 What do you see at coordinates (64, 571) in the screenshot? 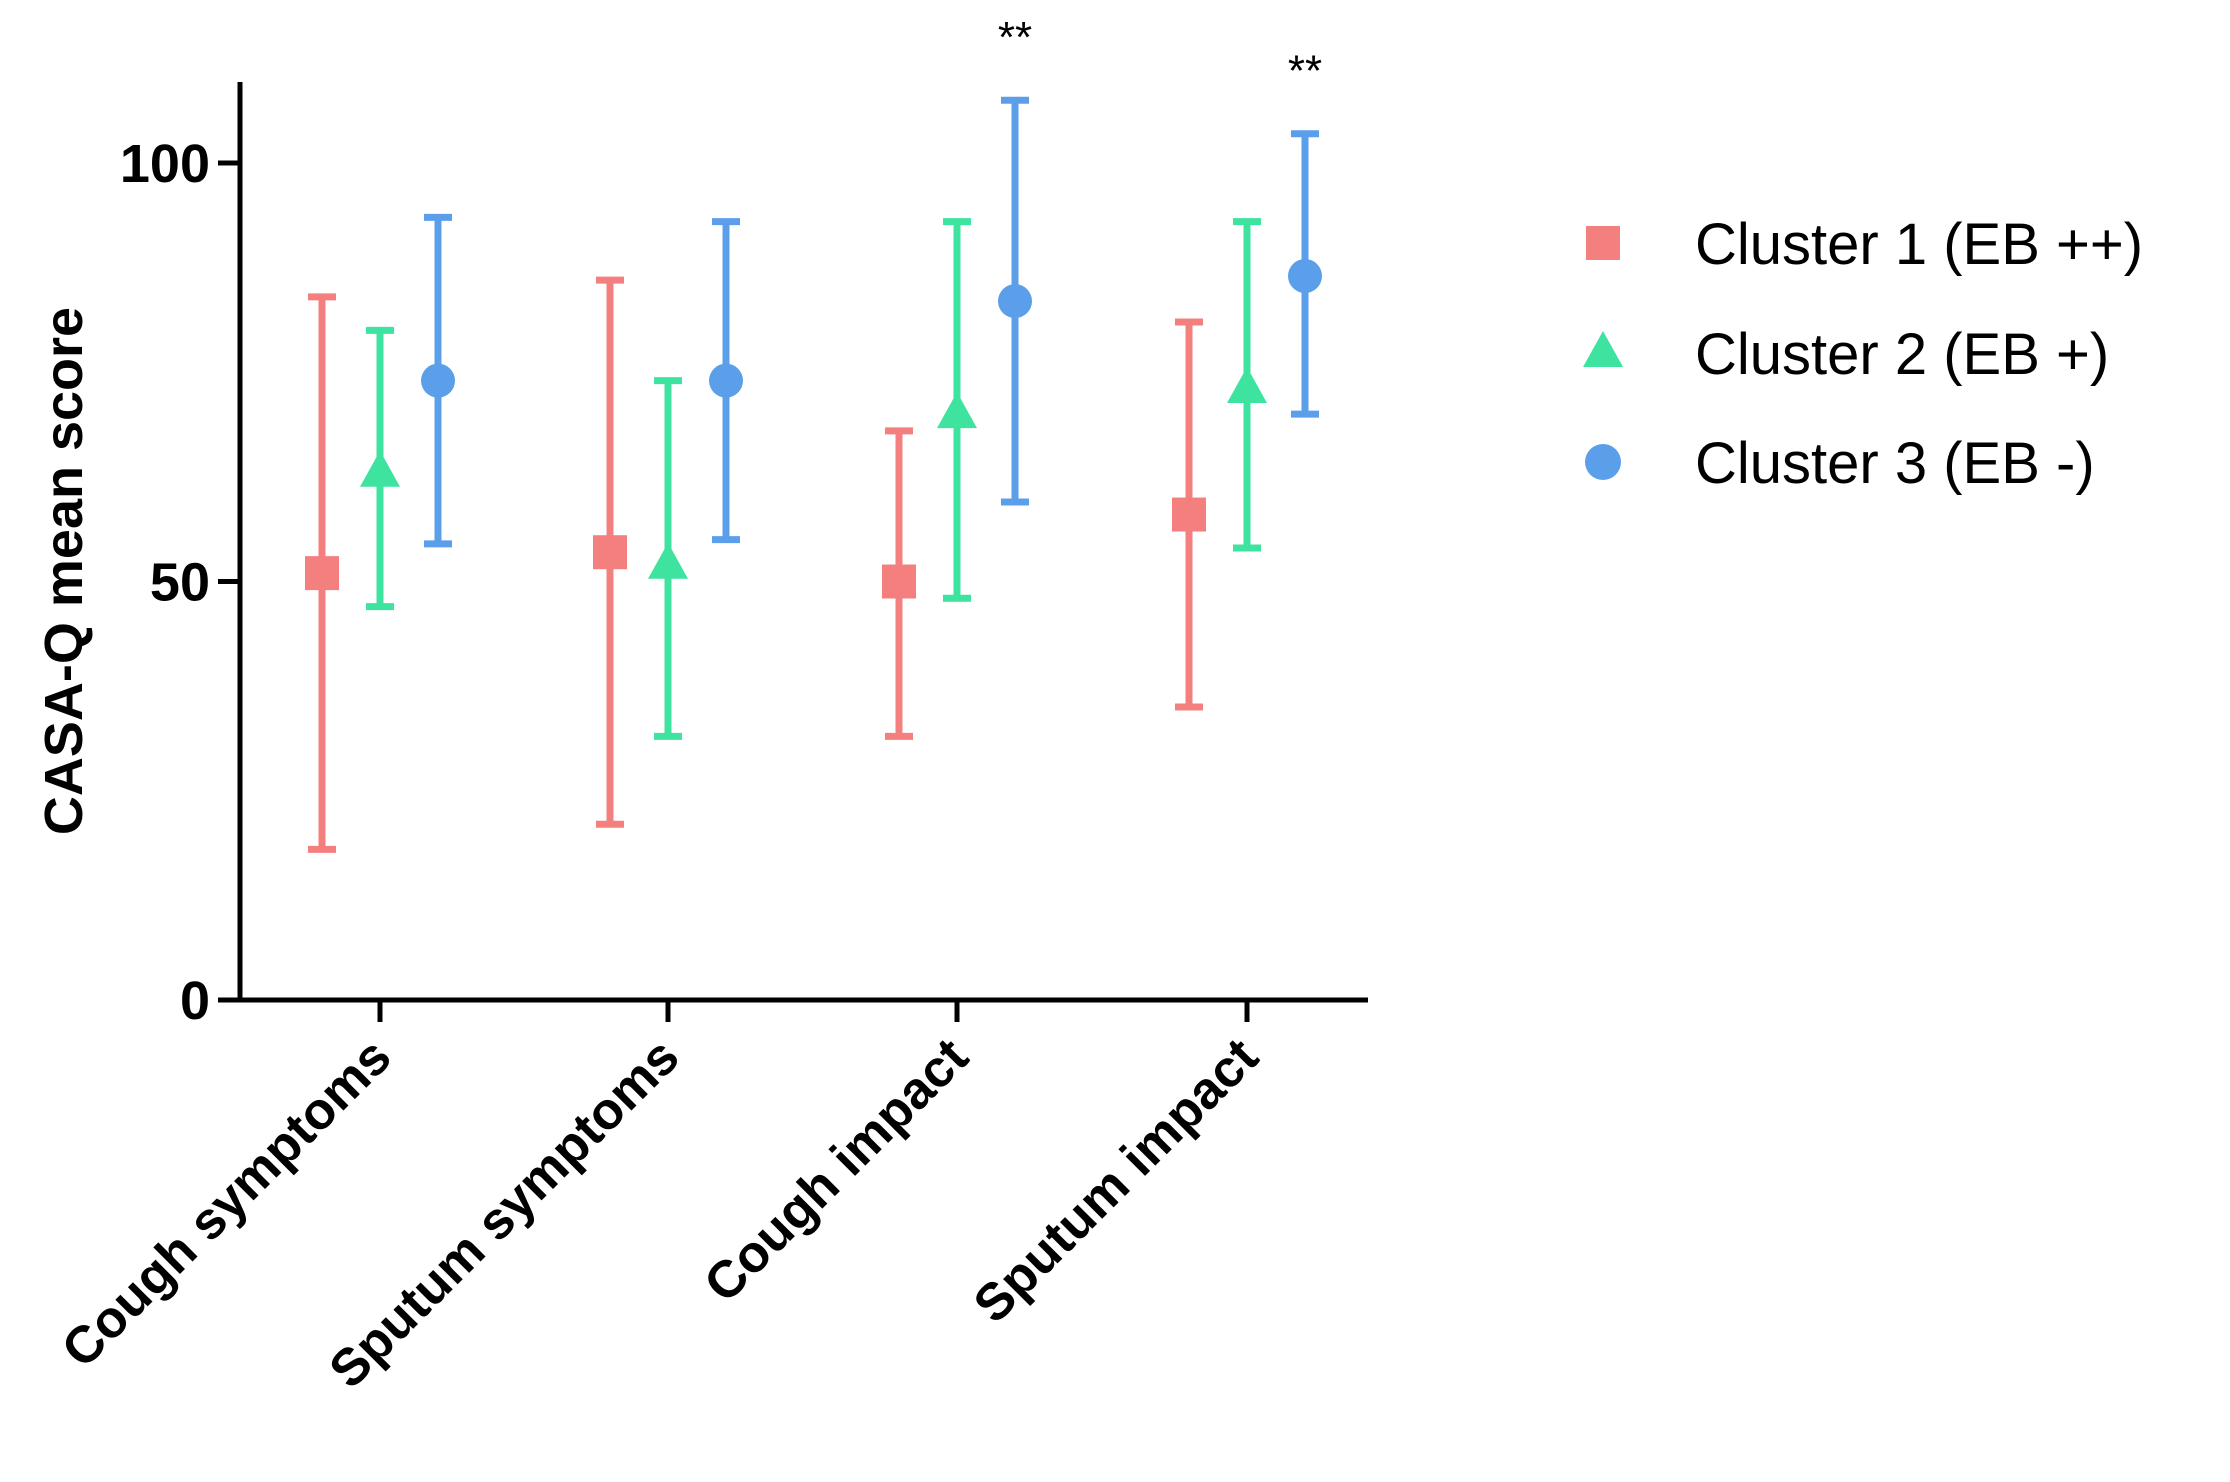
I see `y-axis-title: CASA-Q mean score` at bounding box center [64, 571].